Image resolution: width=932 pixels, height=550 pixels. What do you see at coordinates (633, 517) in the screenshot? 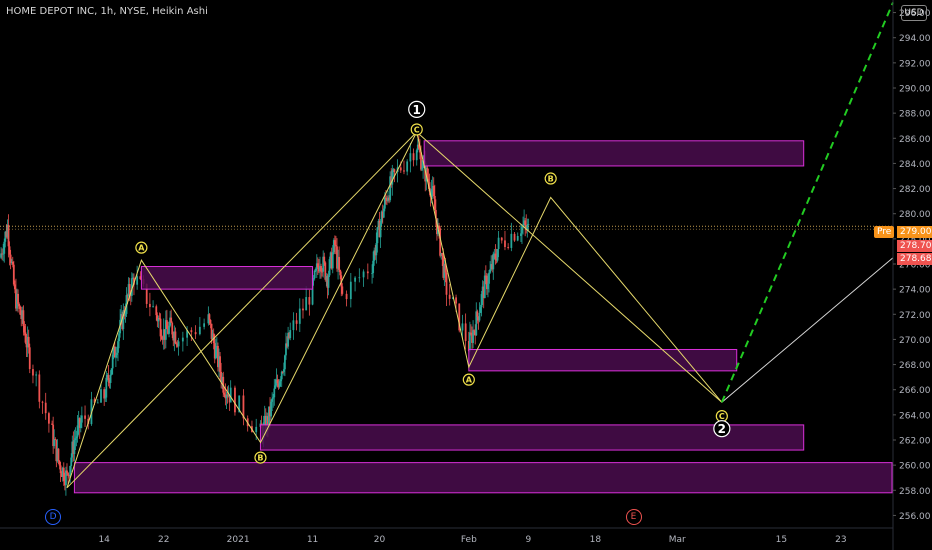
I see `event-marker-e: E` at bounding box center [633, 517].